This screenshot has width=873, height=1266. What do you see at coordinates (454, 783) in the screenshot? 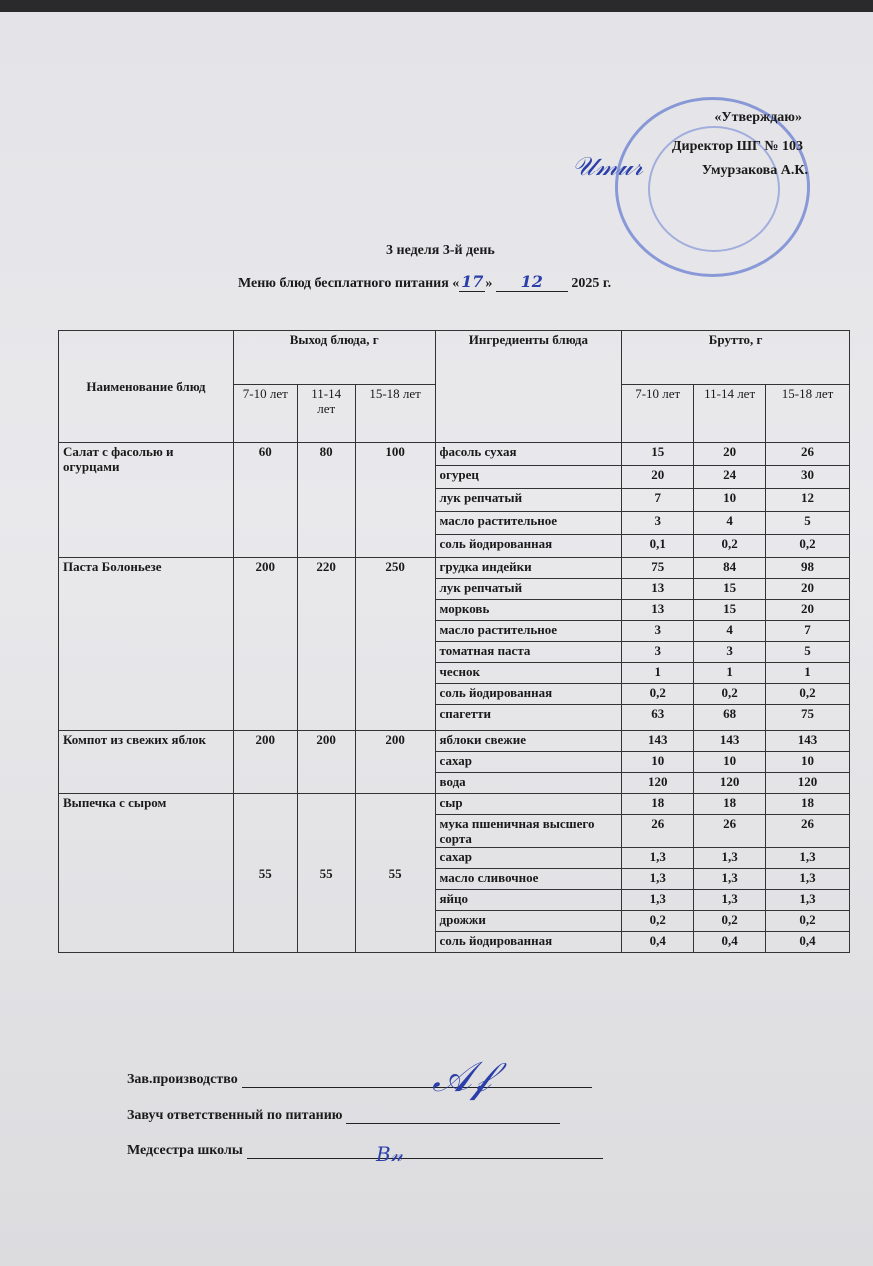
I see `table-row: вода 120 120 120` at bounding box center [454, 783].